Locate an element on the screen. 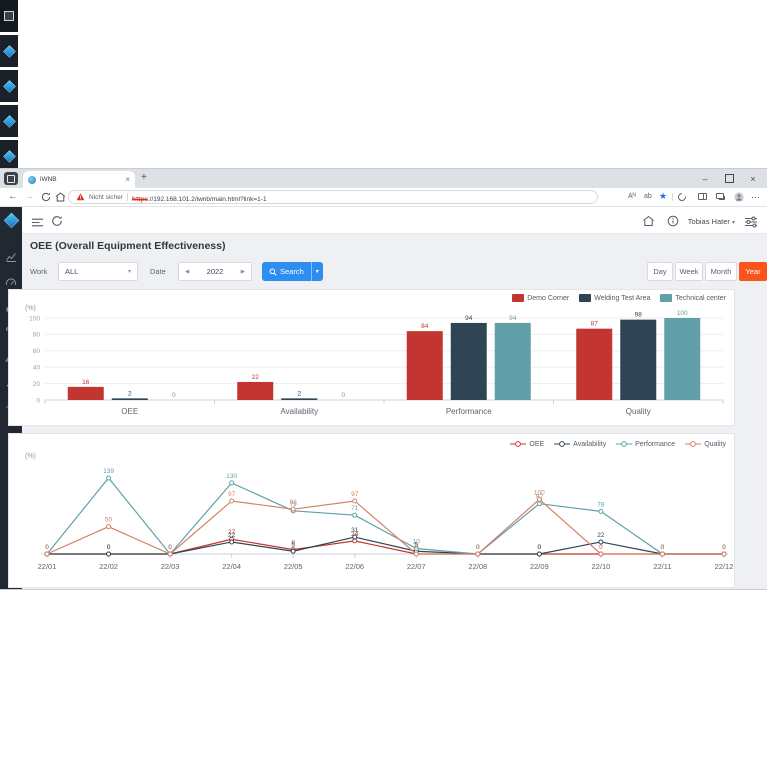 The height and width of the screenshot is (767, 767). forward-button: → is located at coordinates (29, 196).